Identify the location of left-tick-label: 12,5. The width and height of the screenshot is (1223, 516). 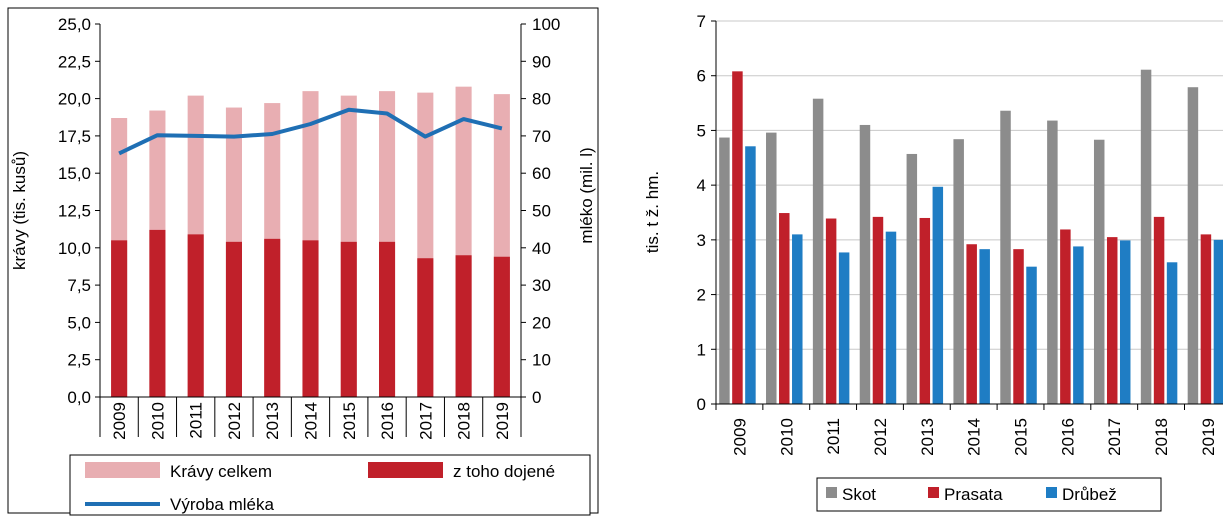
(74, 211).